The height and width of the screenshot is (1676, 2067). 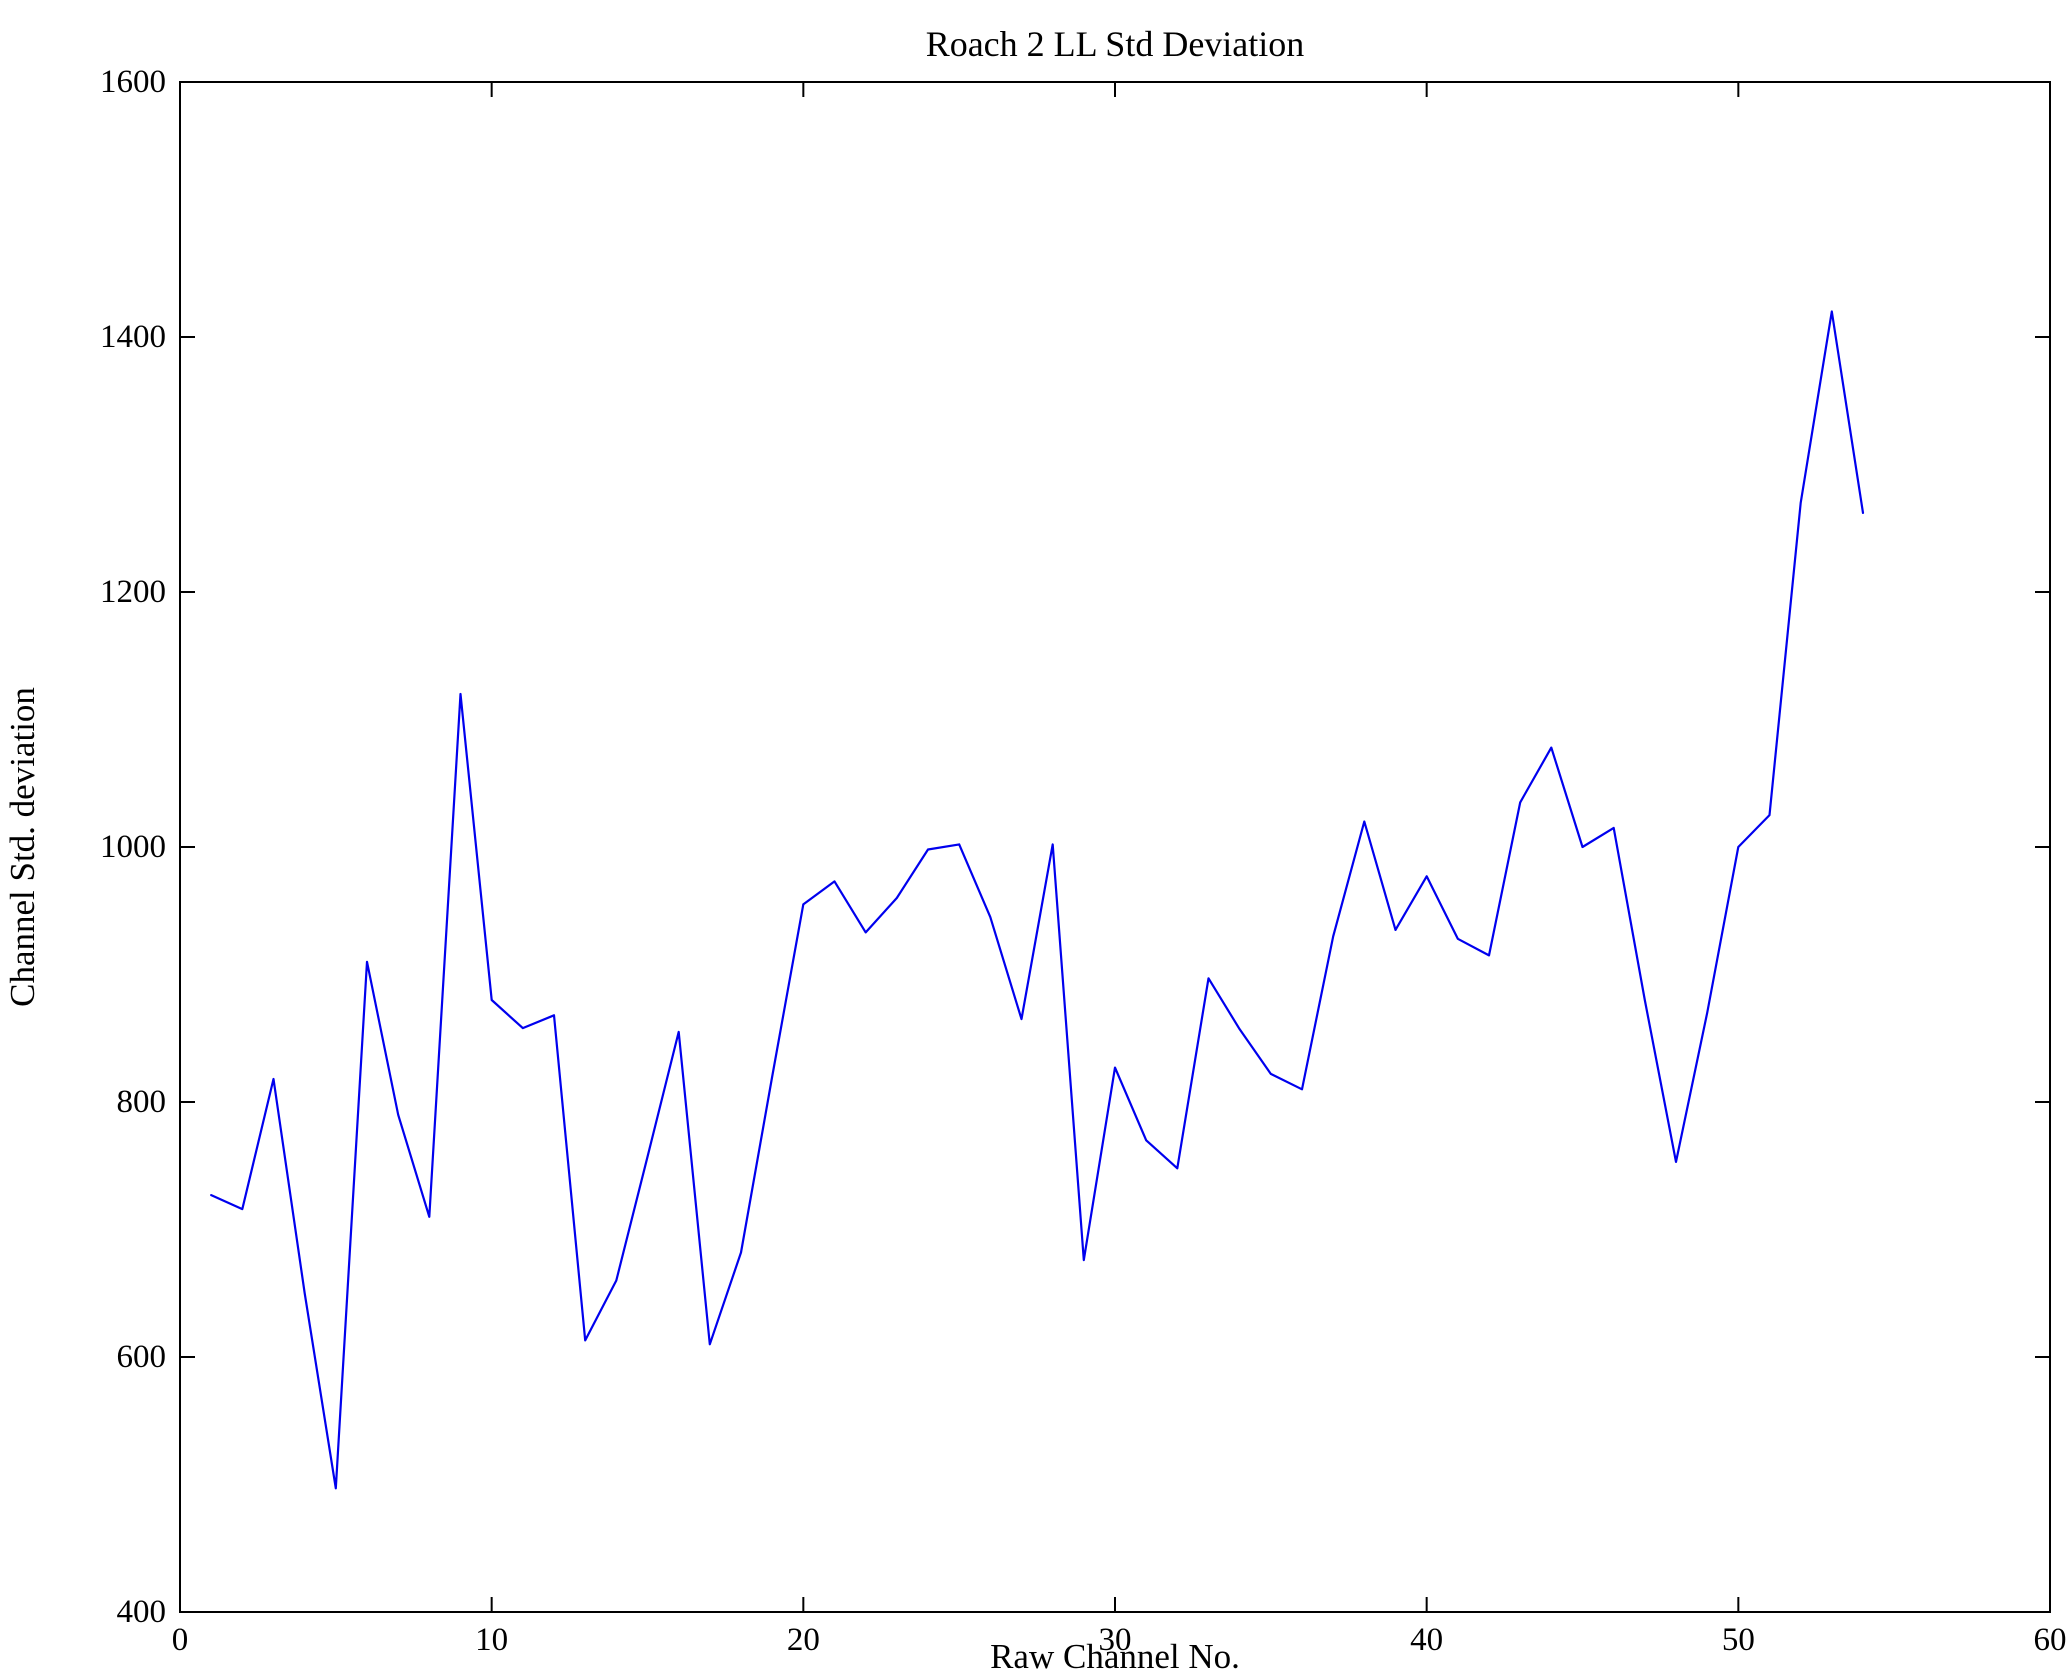 What do you see at coordinates (133, 592) in the screenshot?
I see `y-tick-label: 1200` at bounding box center [133, 592].